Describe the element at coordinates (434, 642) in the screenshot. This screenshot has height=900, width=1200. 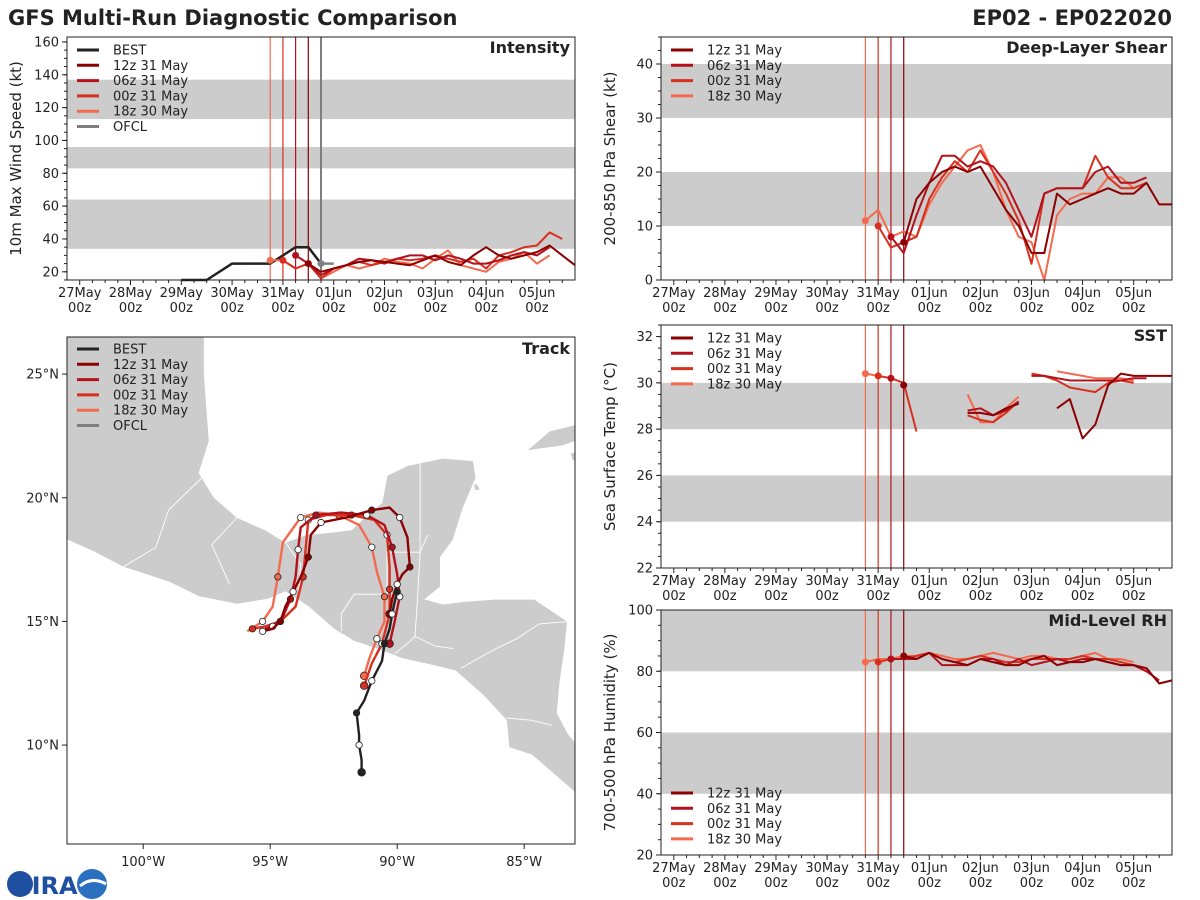
I see `border-elsalvador-honduras` at that location.